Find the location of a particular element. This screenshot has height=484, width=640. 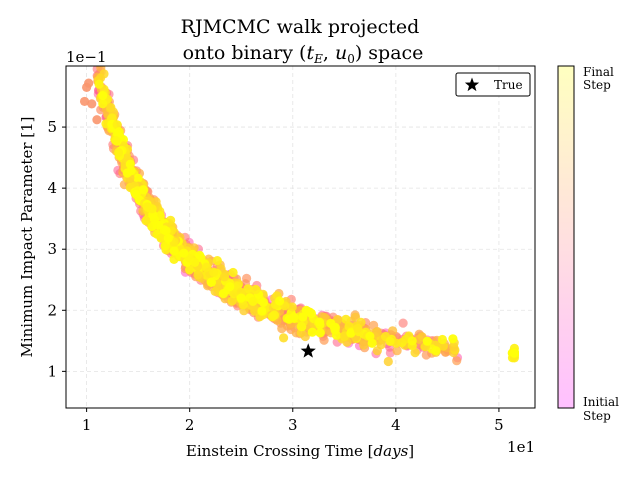

x-multiplier-label: 1e1 is located at coordinates (521, 447).